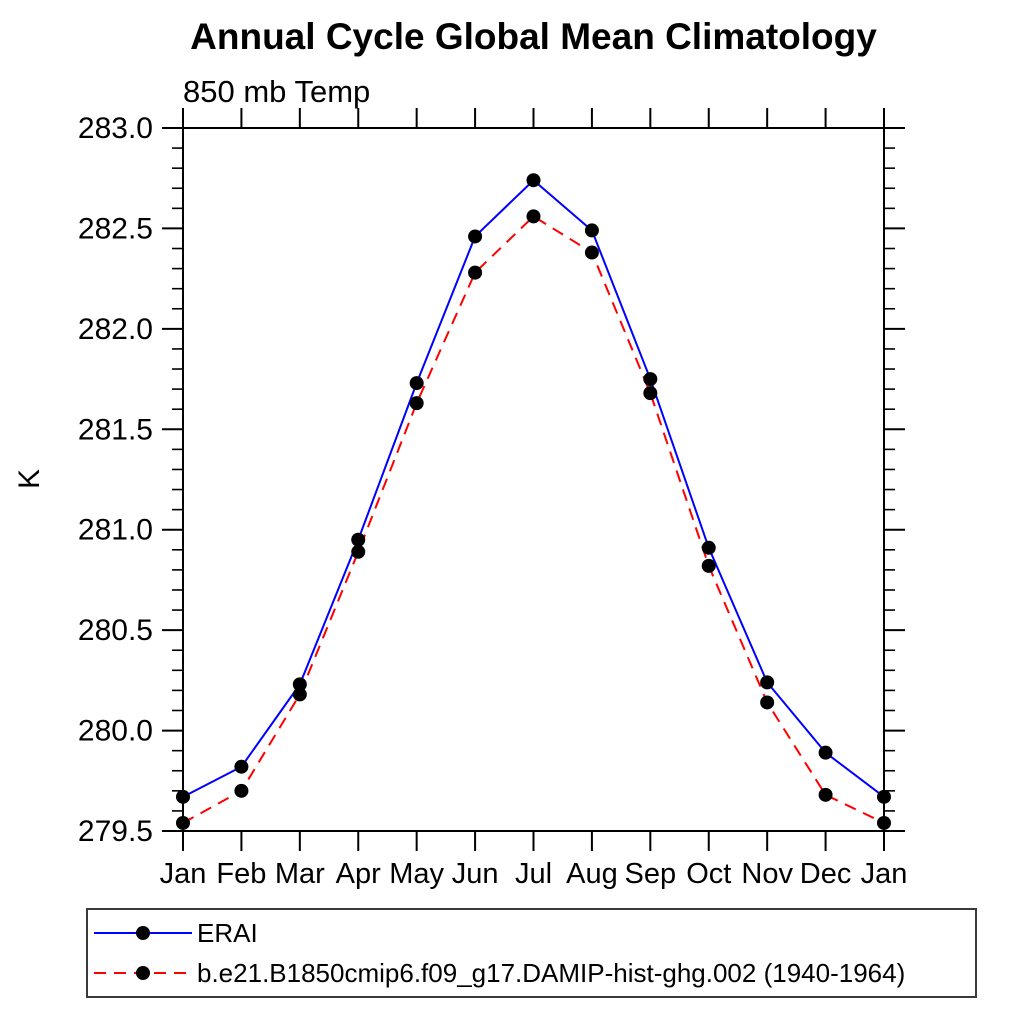 The image size is (1024, 1024). Describe the element at coordinates (227, 932) in the screenshot. I see `legend-label-erai: ERAI` at that location.